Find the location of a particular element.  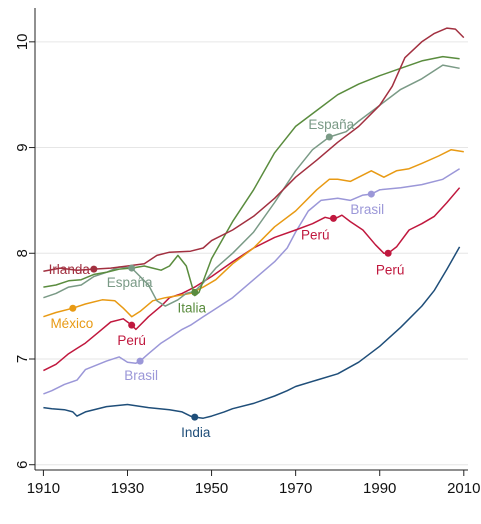

x-tick-label-1990: 1990 is located at coordinates (379, 488).